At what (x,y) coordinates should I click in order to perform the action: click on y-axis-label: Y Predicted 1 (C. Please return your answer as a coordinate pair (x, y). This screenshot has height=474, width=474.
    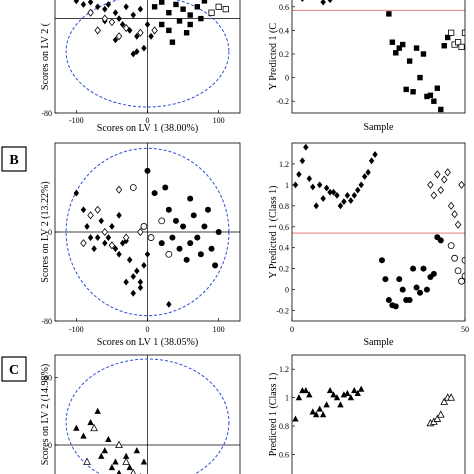
    Looking at the image, I should click on (273, 56).